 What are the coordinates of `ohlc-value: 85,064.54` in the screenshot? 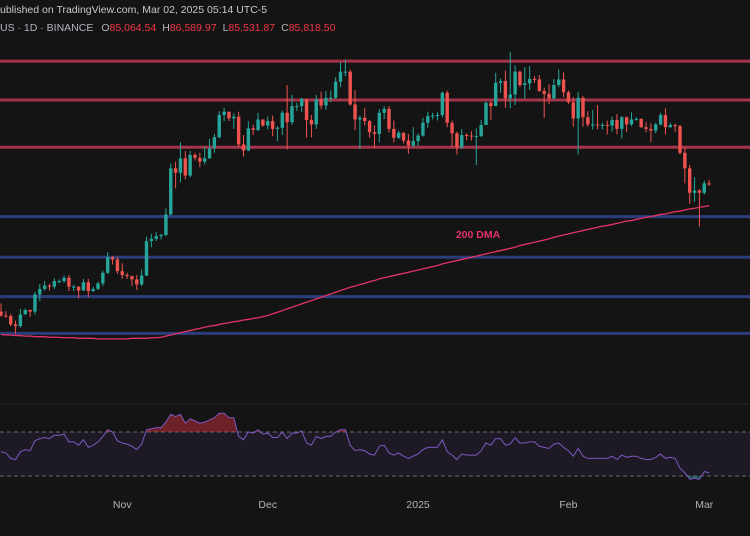 It's located at (133, 28).